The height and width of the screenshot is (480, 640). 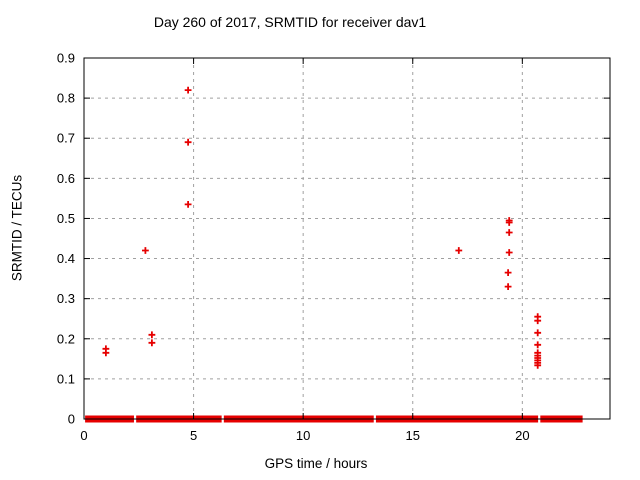 What do you see at coordinates (66, 258) in the screenshot?
I see `svg-text: 0.4` at bounding box center [66, 258].